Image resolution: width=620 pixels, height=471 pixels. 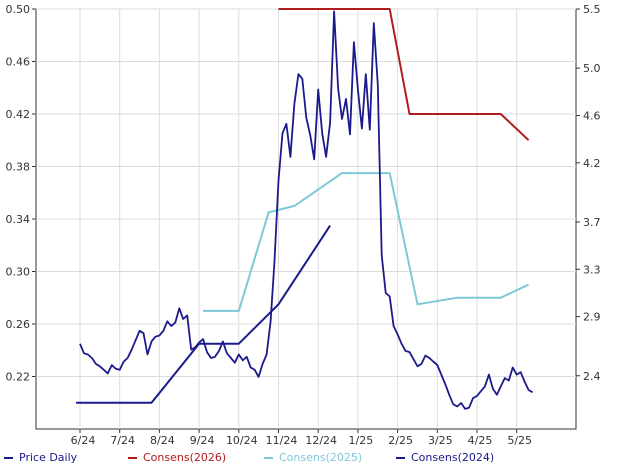 I want to click on left-tick-label: 0.42, so click(x=18, y=114).